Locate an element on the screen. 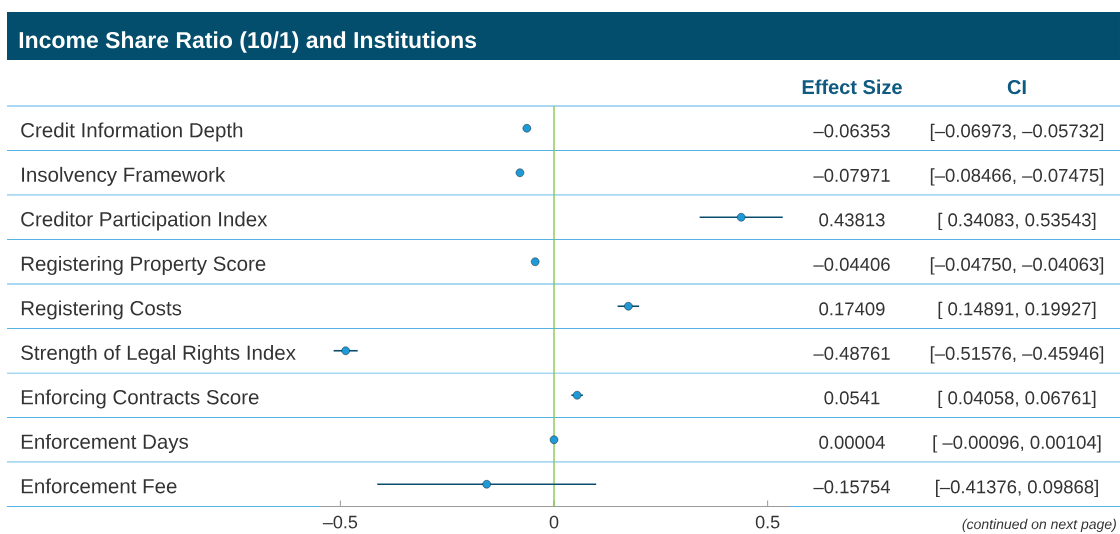  data-label: –0.04406 is located at coordinates (851, 264).